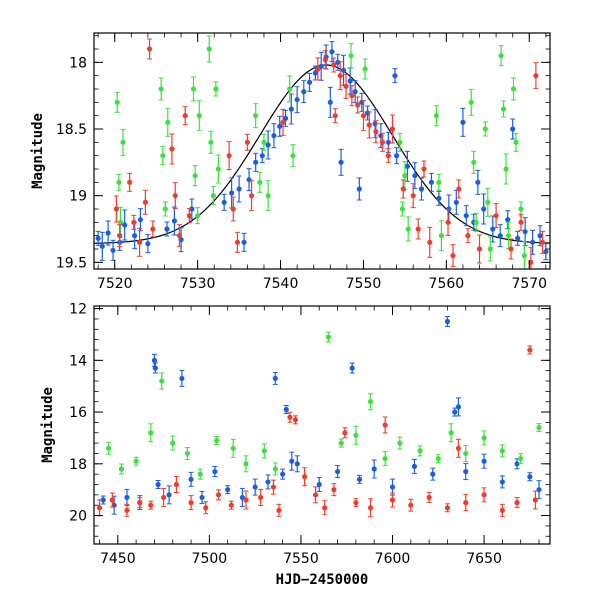 Image resolution: width=600 pixels, height=600 pixels. What do you see at coordinates (364, 284) in the screenshot?
I see `top-x-tick-label: 7550` at bounding box center [364, 284].